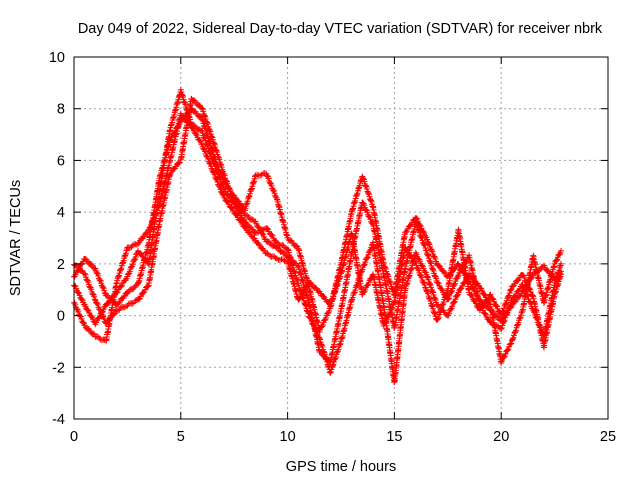  Describe the element at coordinates (57, 58) in the screenshot. I see `y-tick-label: 10` at that location.